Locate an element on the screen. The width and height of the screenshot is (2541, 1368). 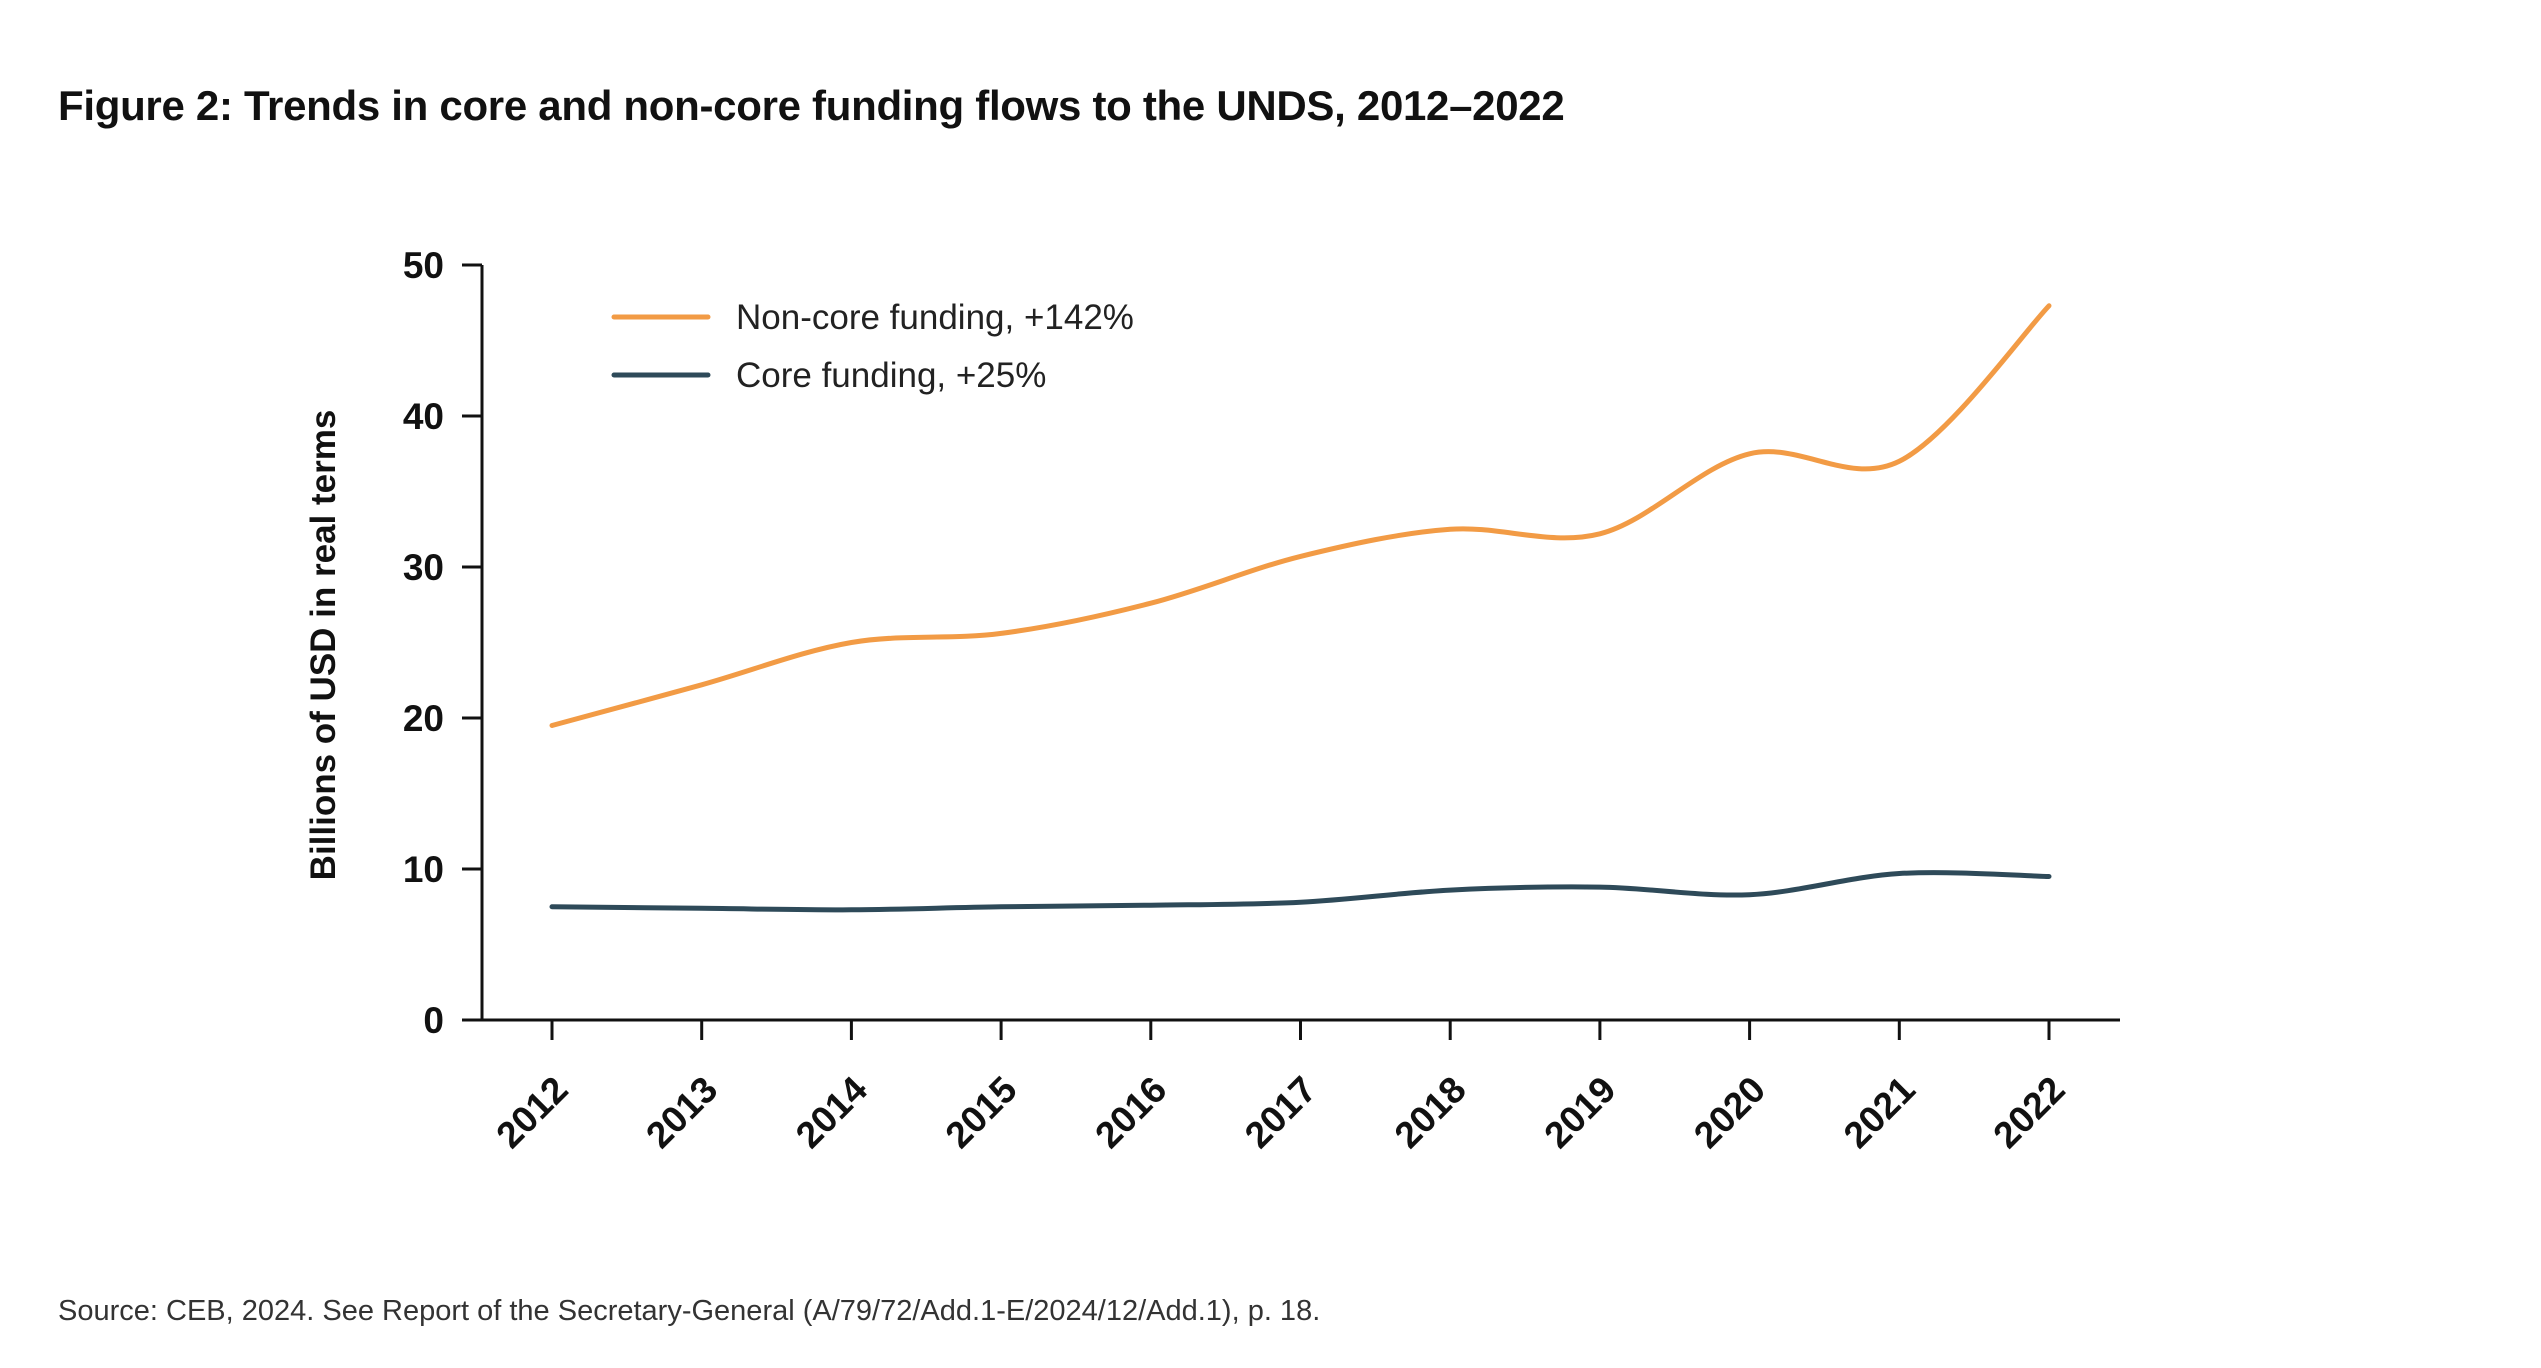
x-tick-label: 2014 is located at coordinates (831, 1111).